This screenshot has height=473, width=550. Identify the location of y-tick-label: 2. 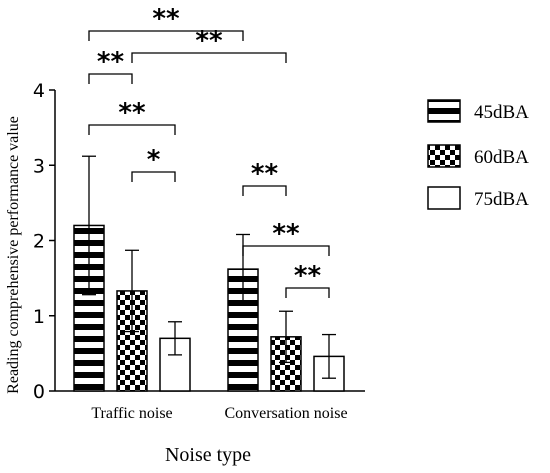
(39, 242).